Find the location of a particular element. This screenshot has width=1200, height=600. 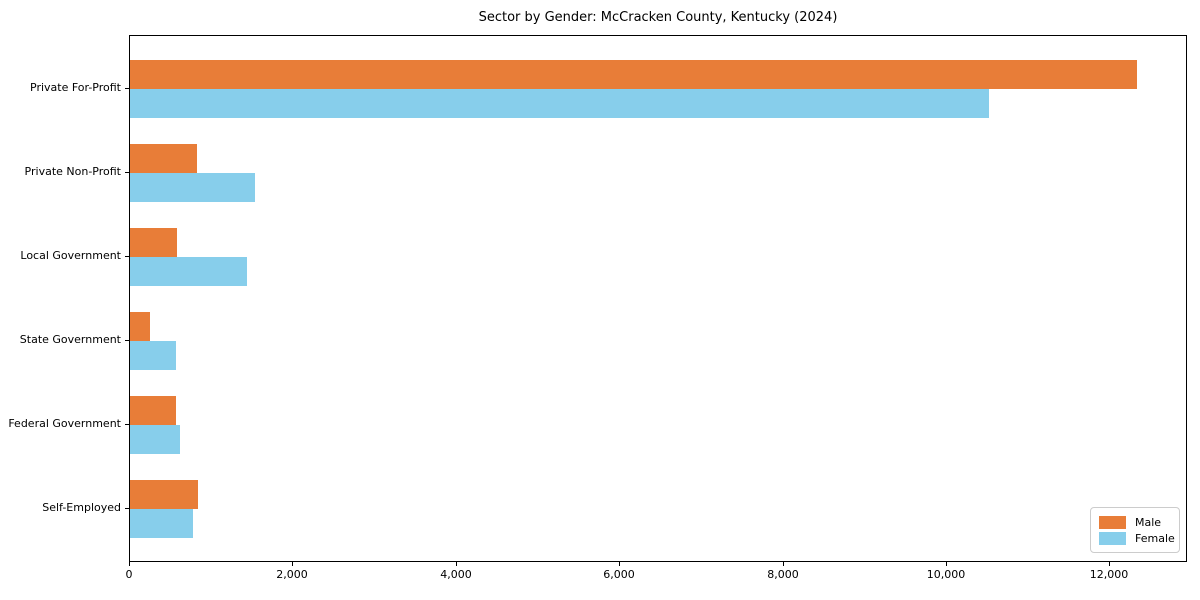

legend: Male Female is located at coordinates (1135, 530).